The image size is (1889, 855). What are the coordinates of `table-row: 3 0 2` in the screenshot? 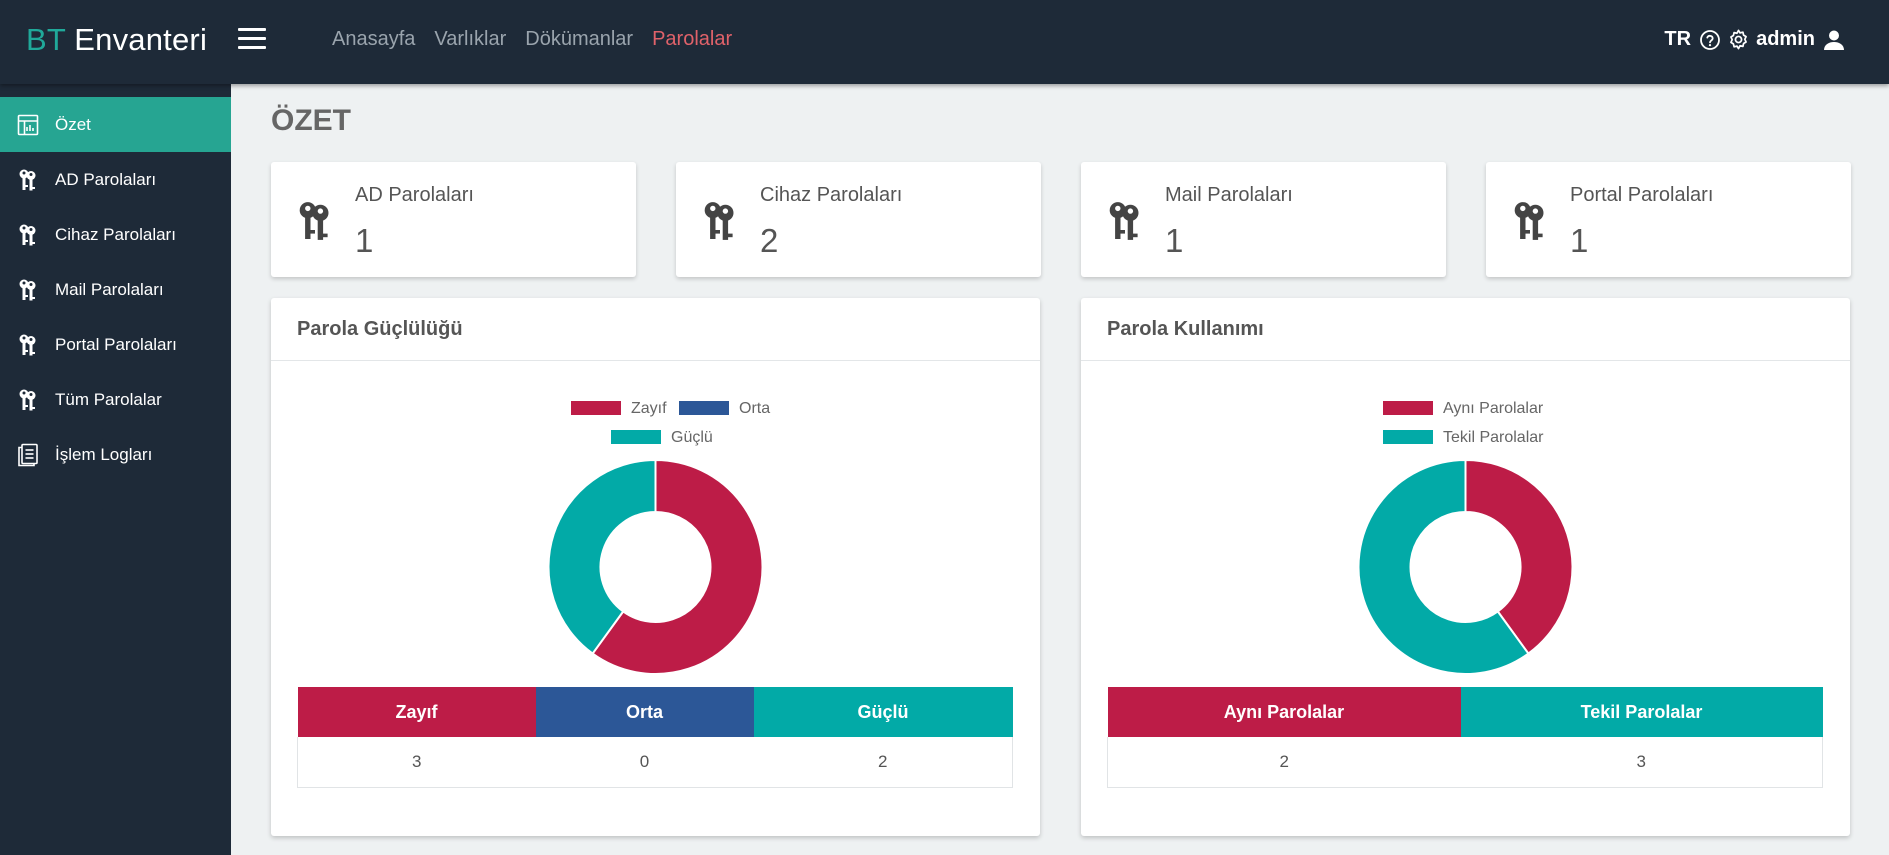 It's located at (655, 762).